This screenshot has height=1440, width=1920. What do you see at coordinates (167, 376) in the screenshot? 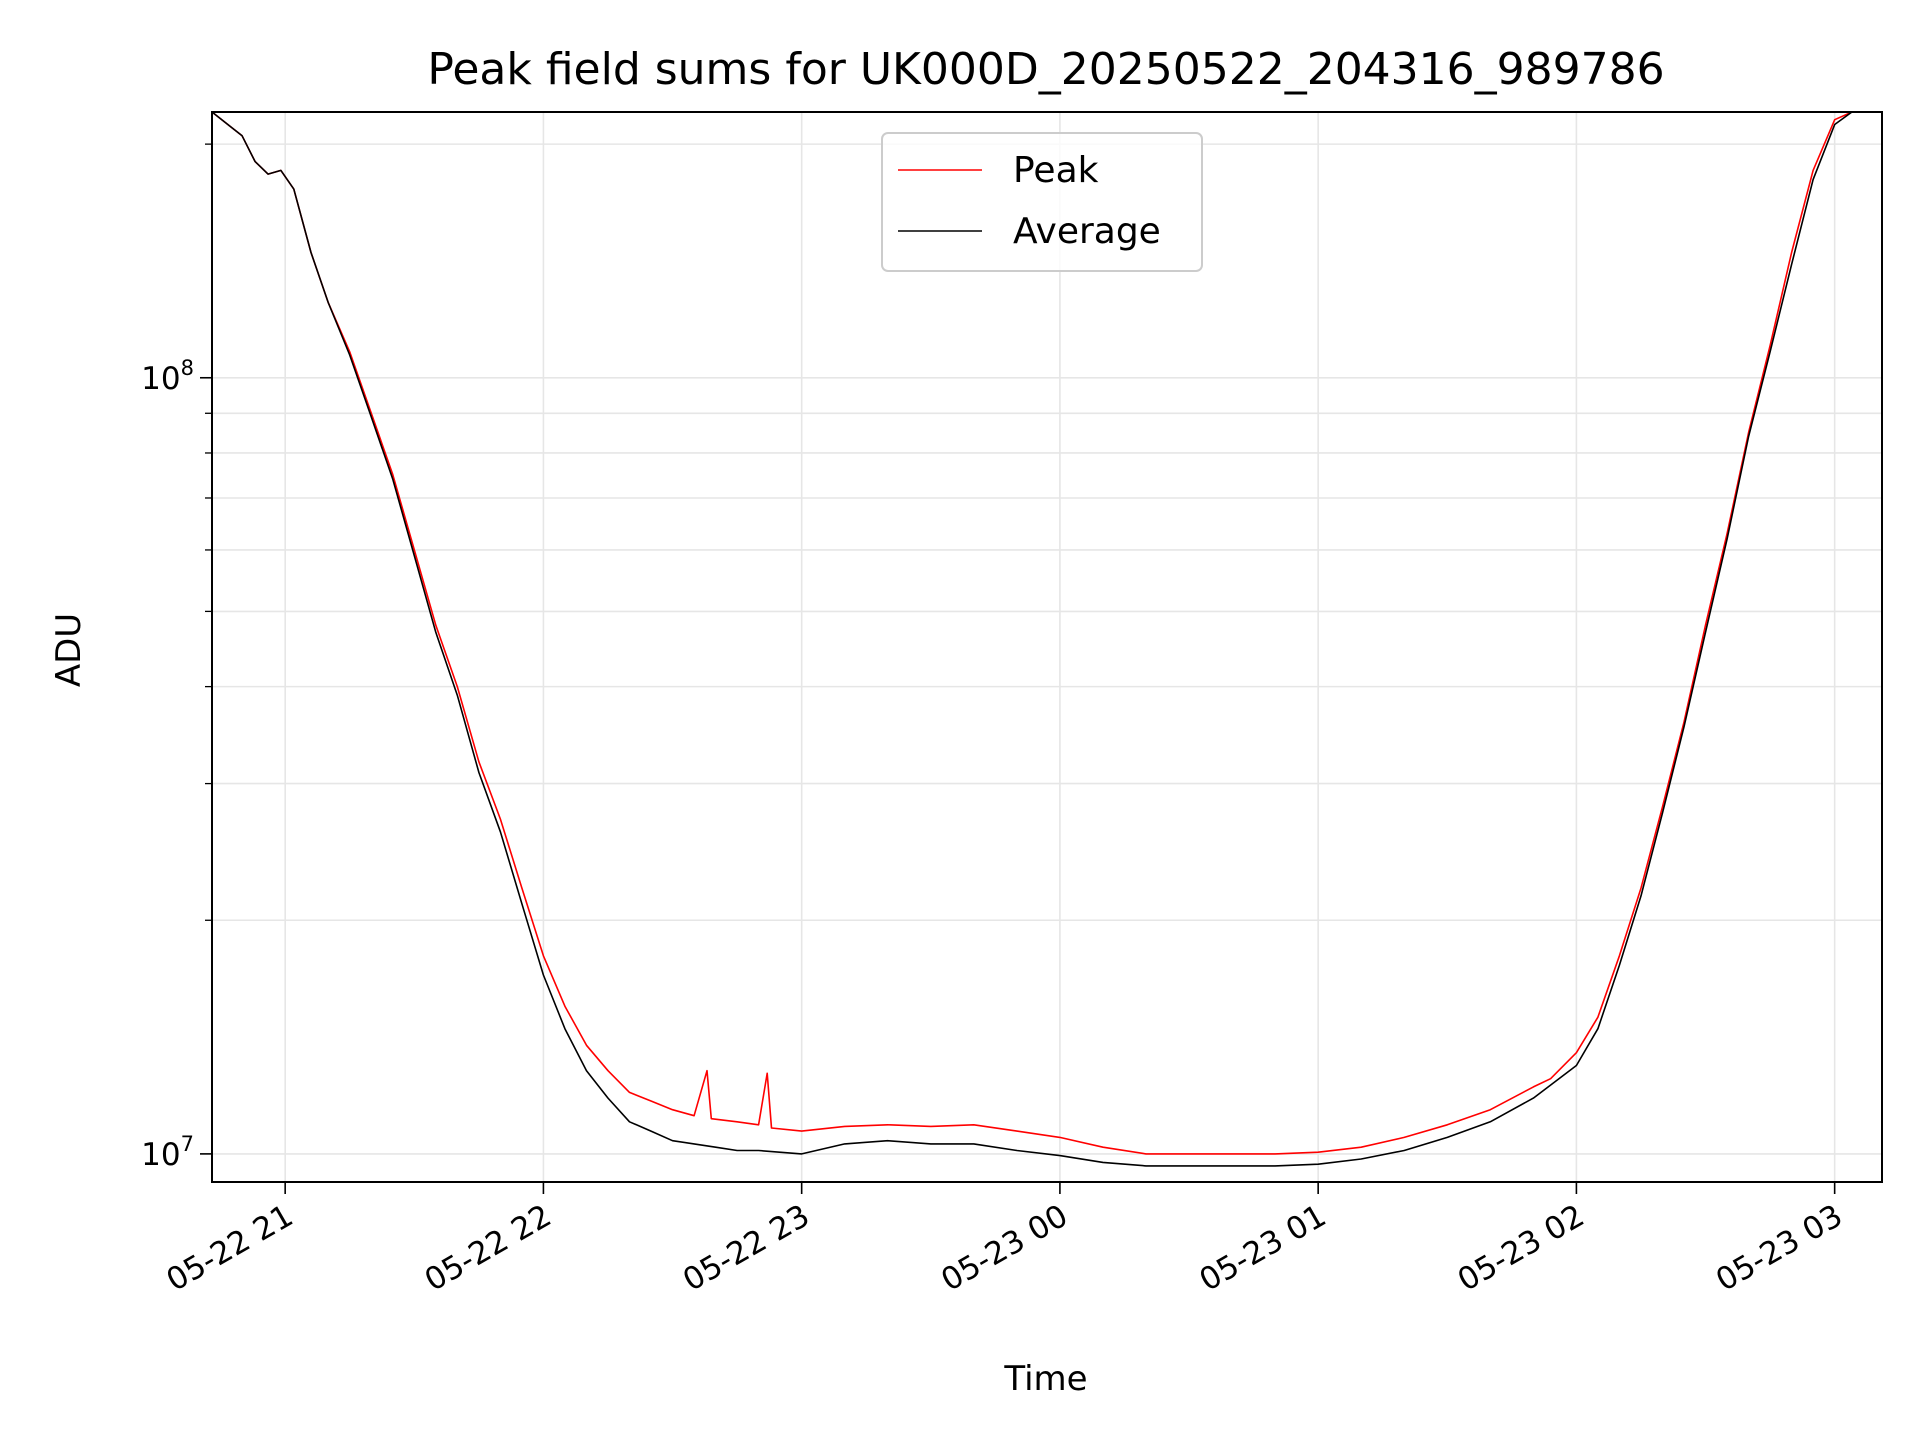
I see `y-tick-label: 10⁸` at bounding box center [167, 376].